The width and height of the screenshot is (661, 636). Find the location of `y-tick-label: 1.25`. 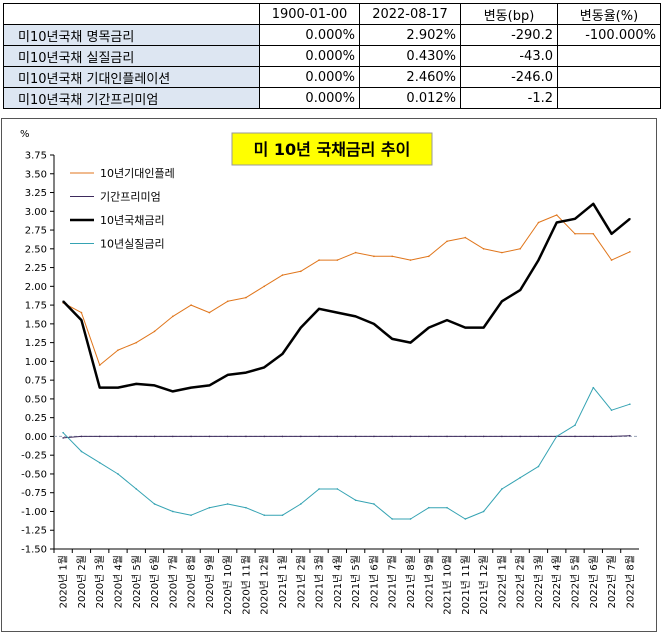

y-tick-label: 1.25 is located at coordinates (36, 343).